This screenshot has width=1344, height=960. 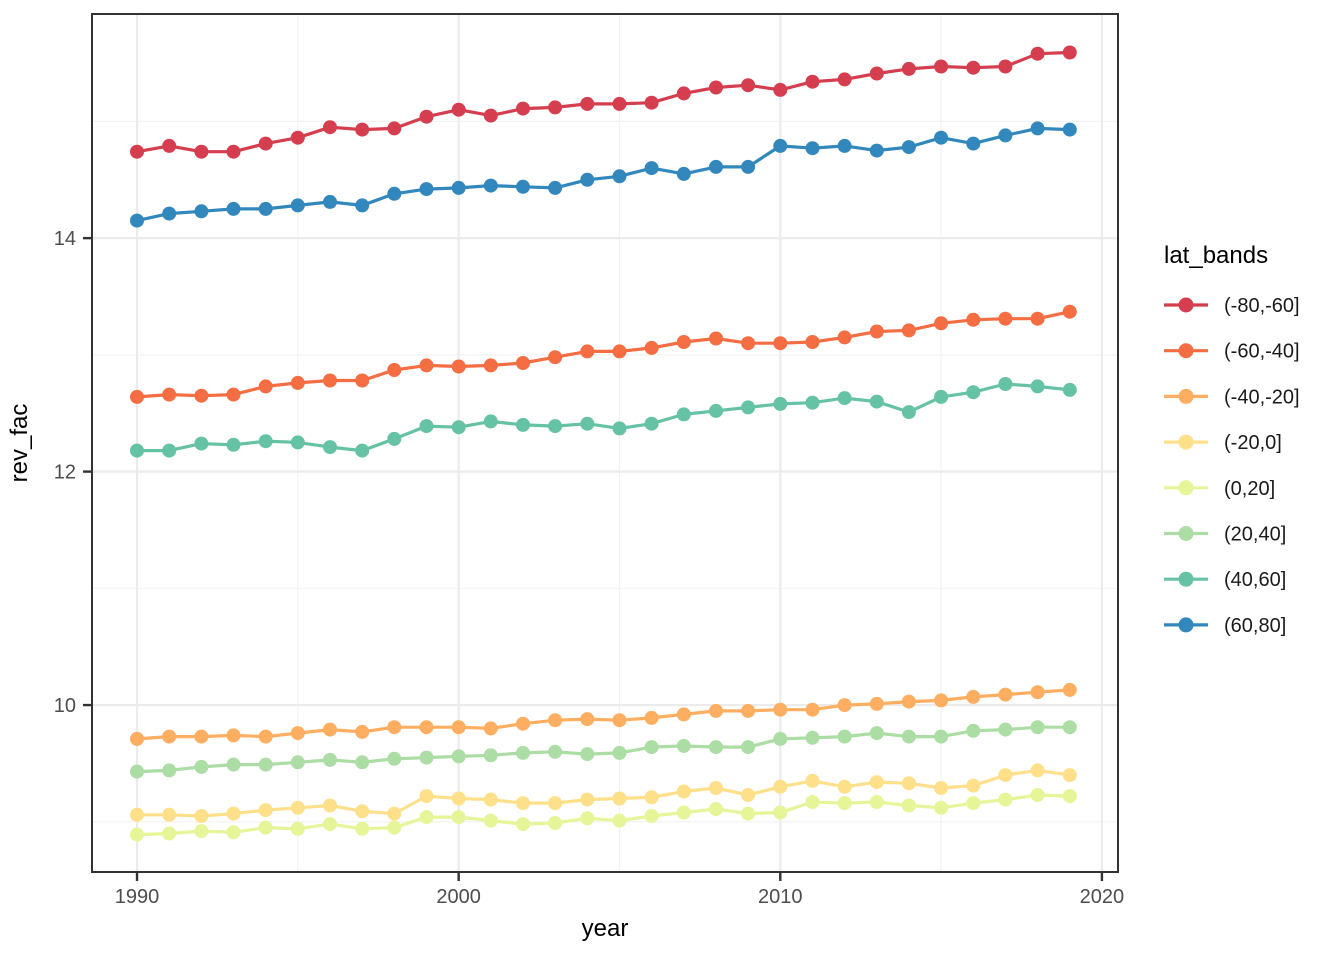 What do you see at coordinates (1249, 489) in the screenshot?
I see `legend-item-label: (0,20]` at bounding box center [1249, 489].